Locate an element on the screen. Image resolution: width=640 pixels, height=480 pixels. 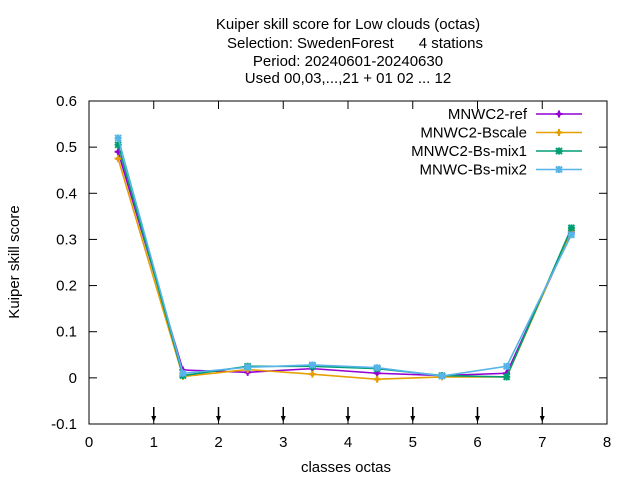
title-line-2: Selection: SwedenForest 4 stations is located at coordinates (355, 43).